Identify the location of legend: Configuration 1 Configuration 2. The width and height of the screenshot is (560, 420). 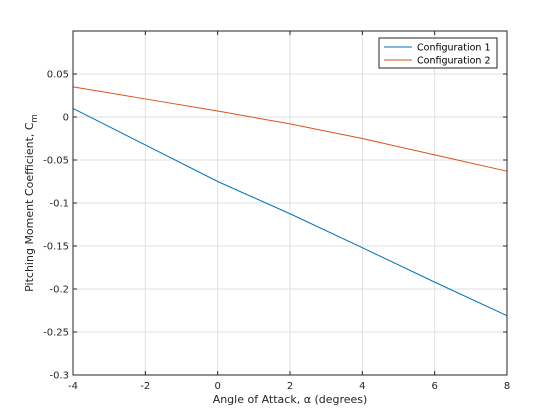
(438, 53).